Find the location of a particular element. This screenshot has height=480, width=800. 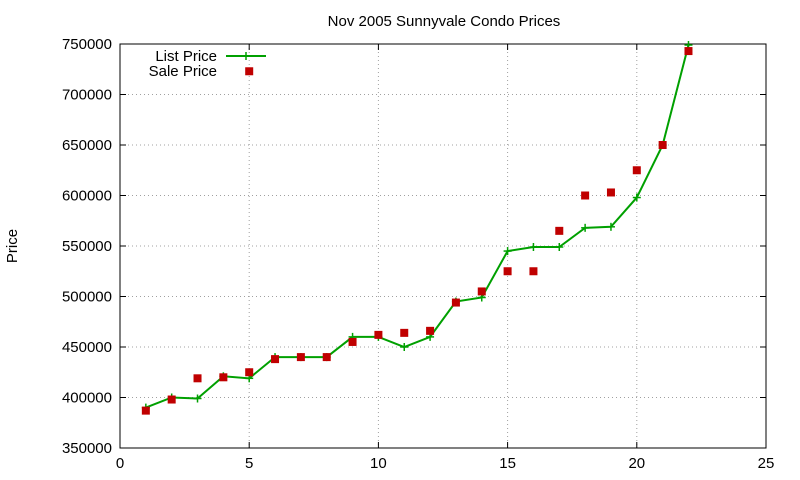

y-axis-label: Price is located at coordinates (12, 246).